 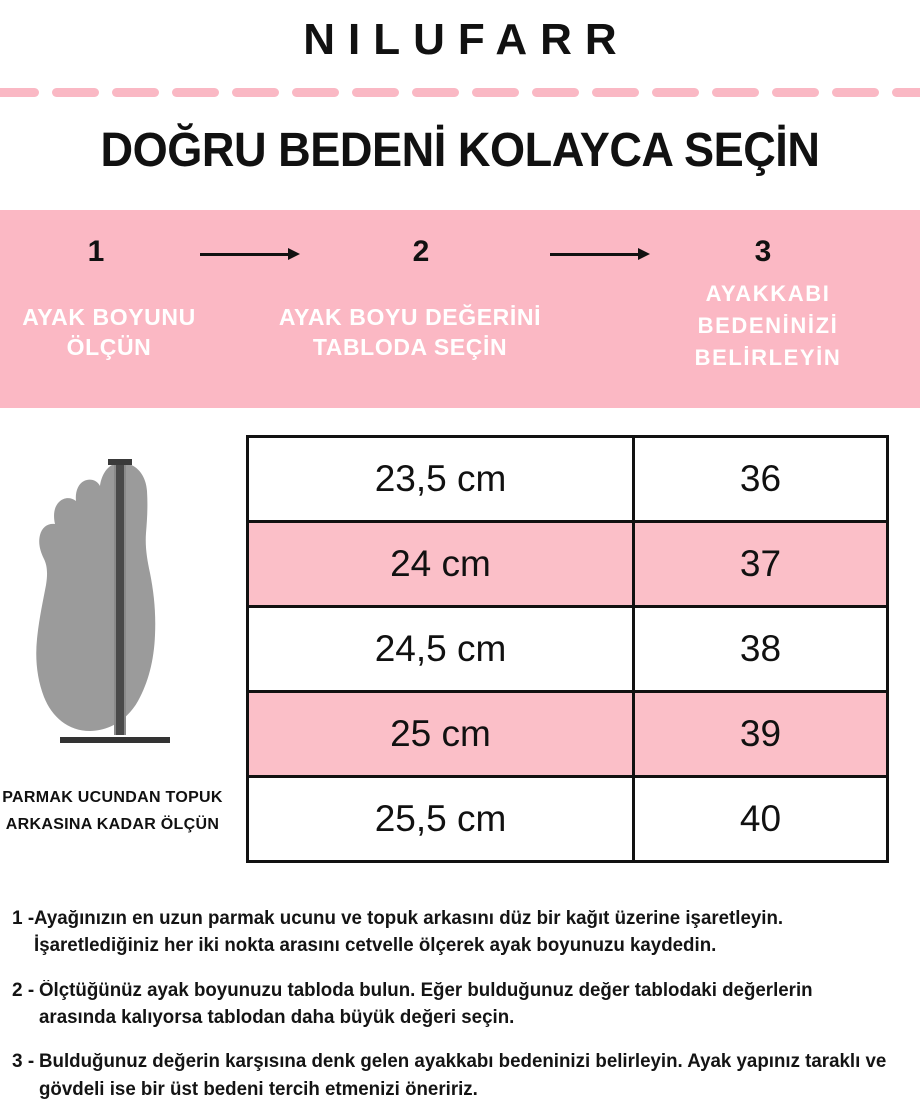 What do you see at coordinates (460, 150) in the screenshot?
I see `page-title: DOĞRU BEDENİ KOLAYCA SEÇİN` at bounding box center [460, 150].